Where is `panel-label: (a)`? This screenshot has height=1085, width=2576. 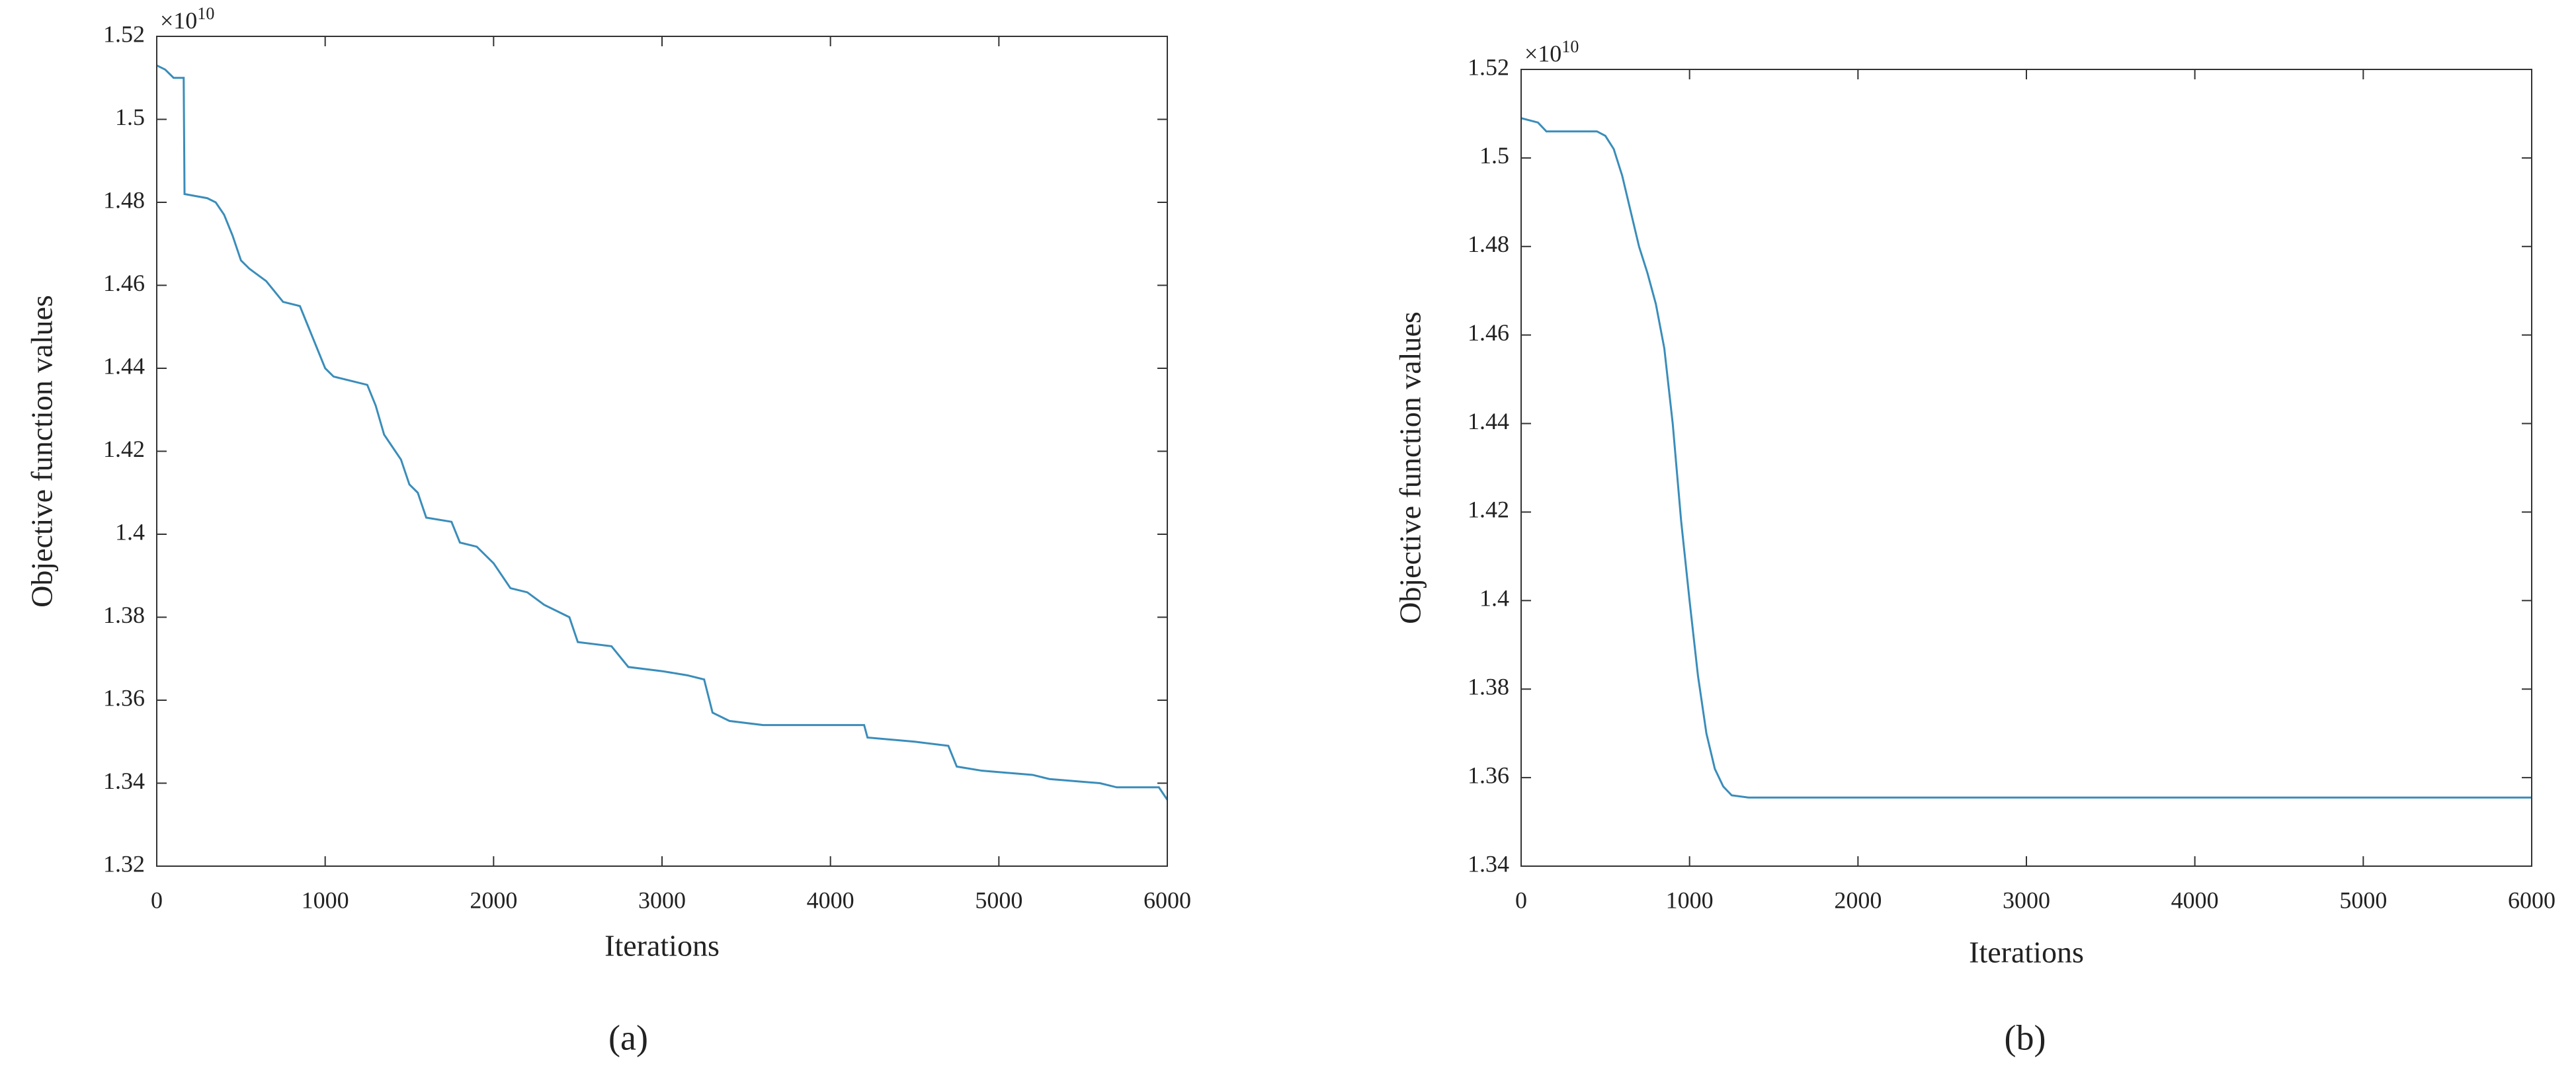 panel-label: (a) is located at coordinates (628, 1037).